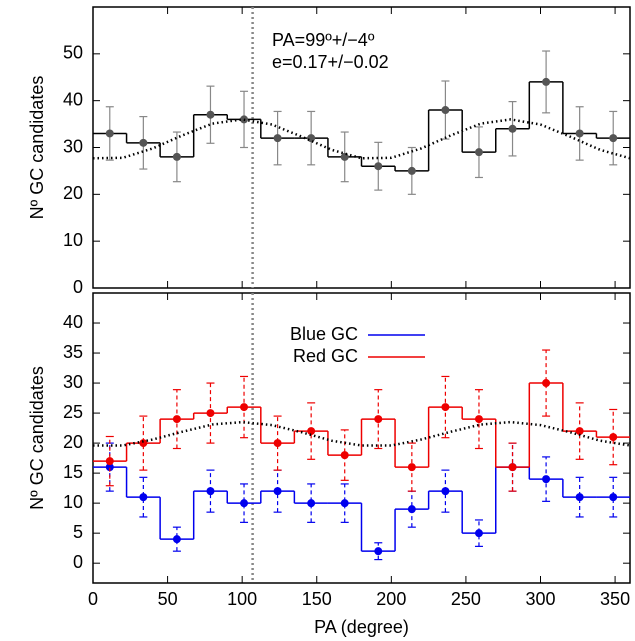 The image size is (635, 641). I want to click on x-tick-label: 50, so click(168, 599).